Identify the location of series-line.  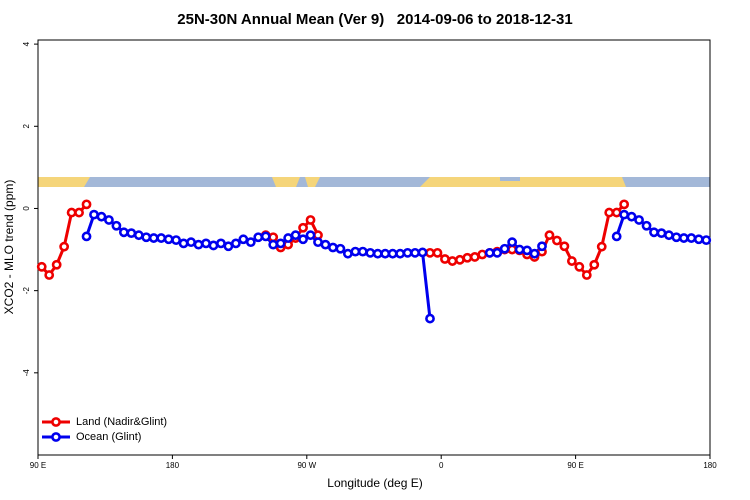
(333, 240).